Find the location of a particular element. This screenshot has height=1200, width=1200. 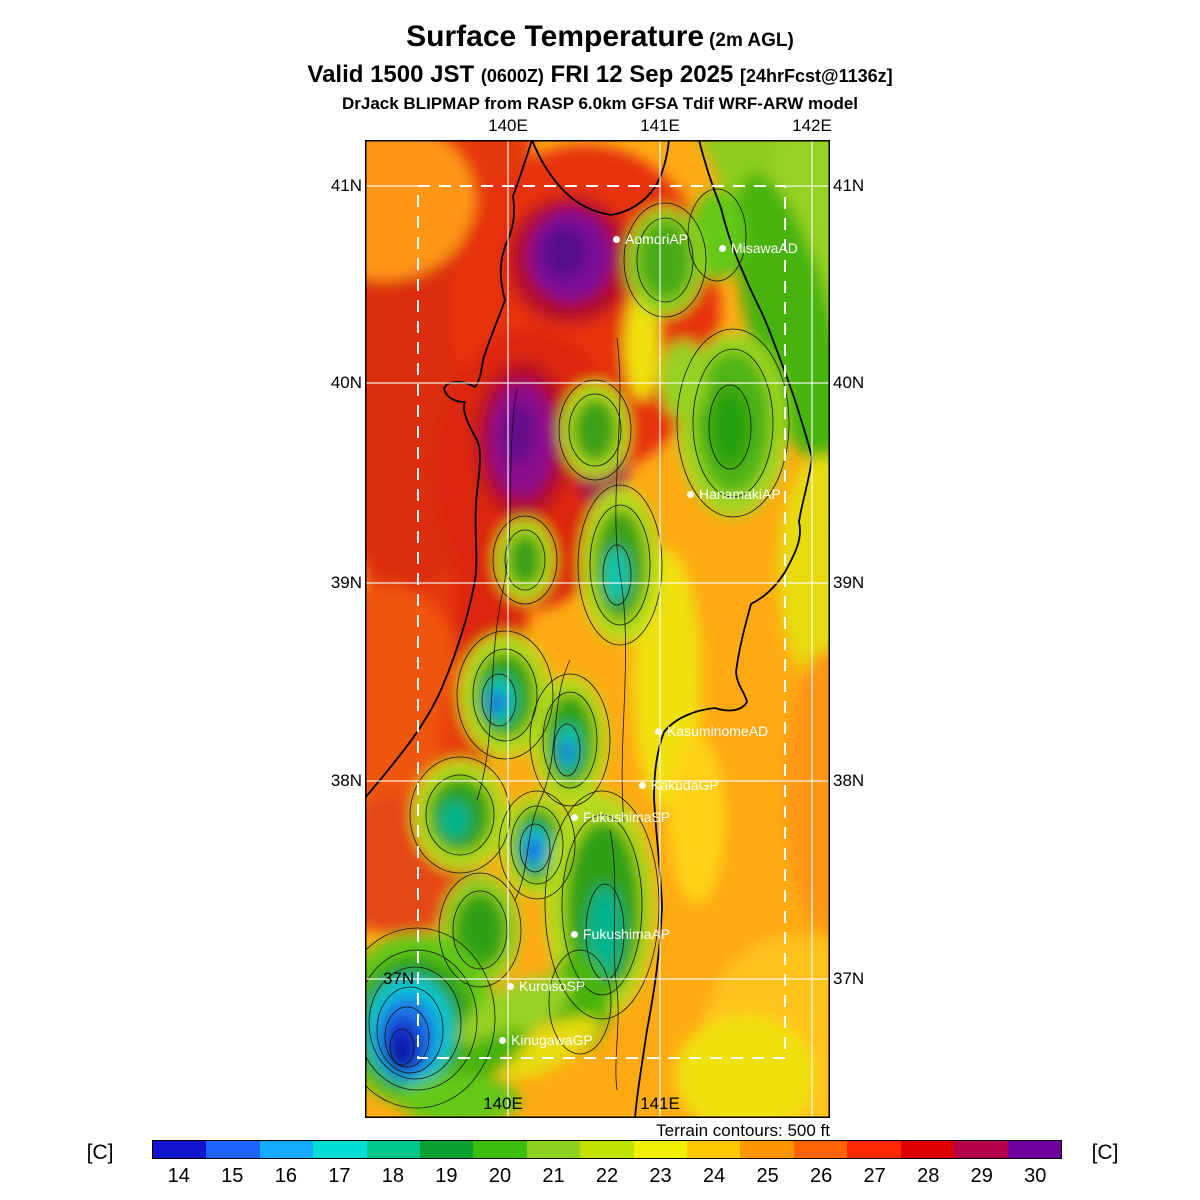

colorbar-tick: 25 is located at coordinates (767, 1176).